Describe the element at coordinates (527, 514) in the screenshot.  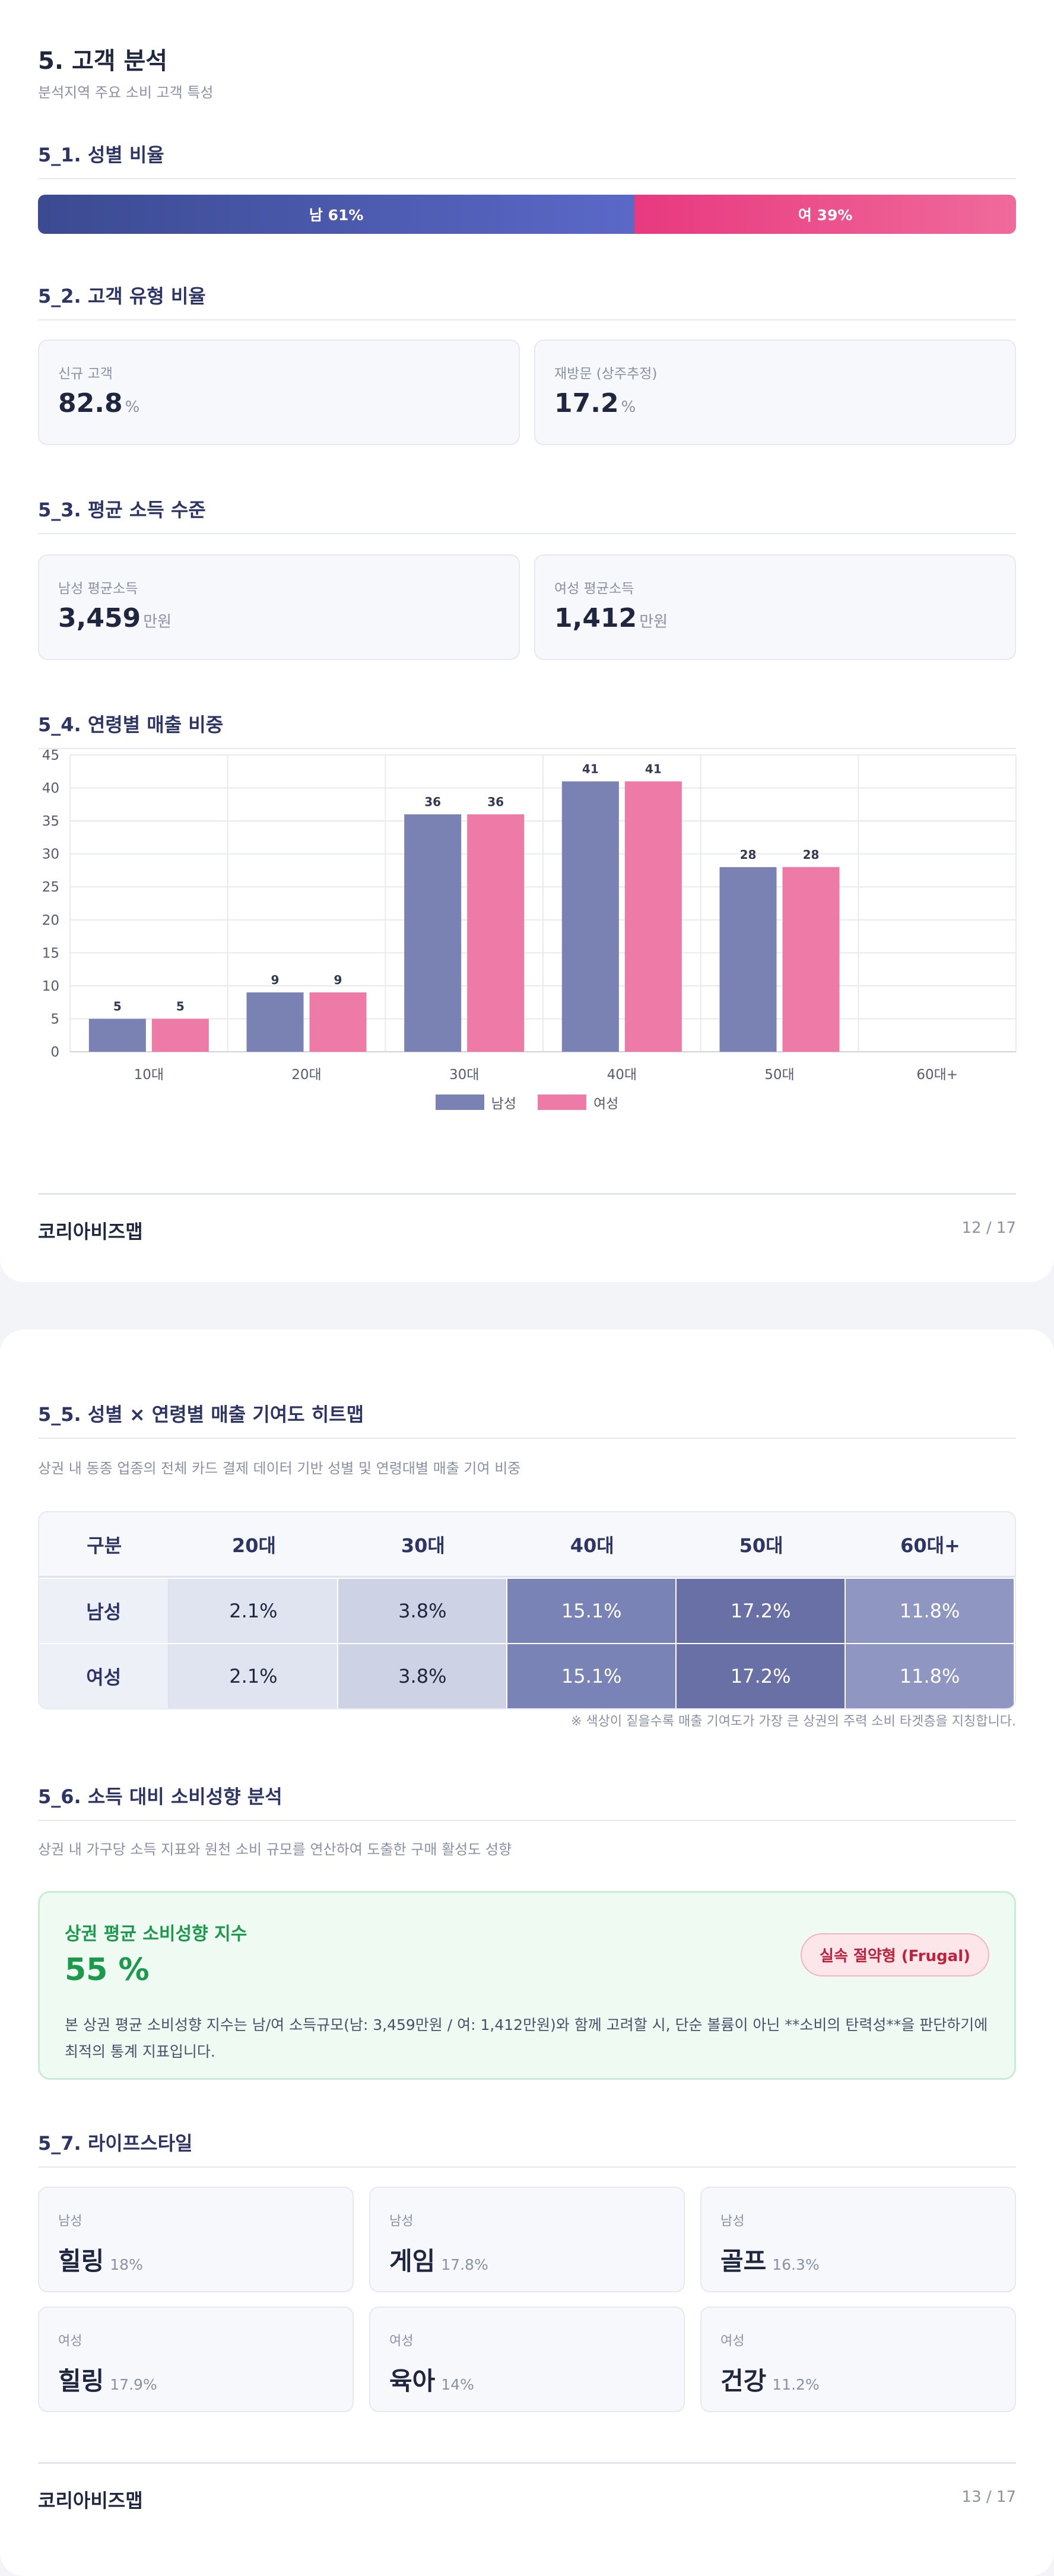
I see `income-heading: 5_3. 평균 소득 수준` at that location.